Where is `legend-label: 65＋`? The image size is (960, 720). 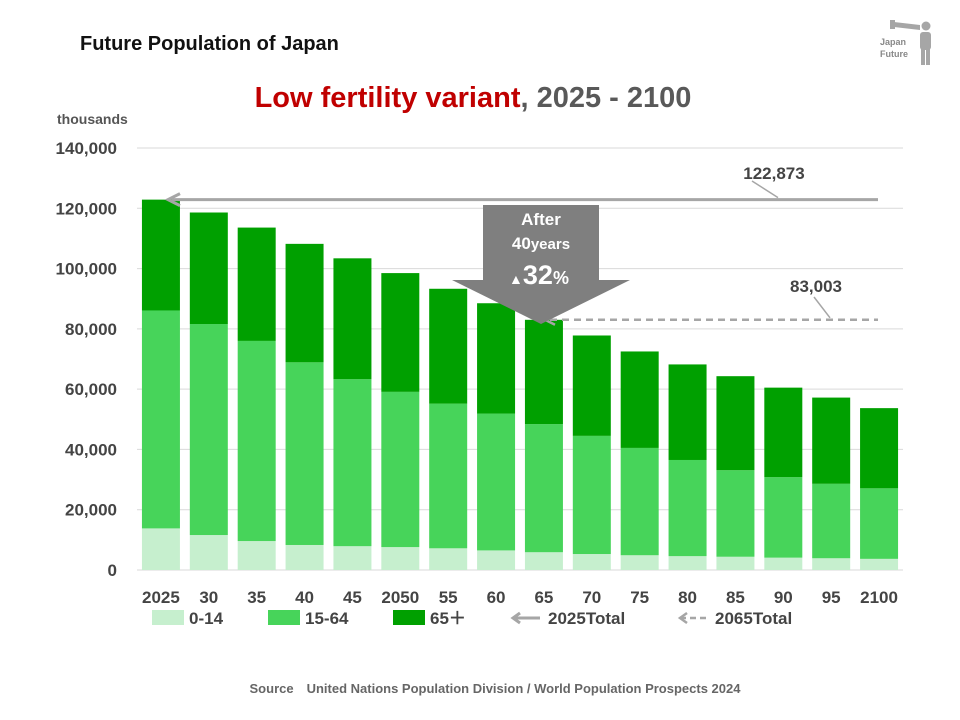 legend-label: 65＋ is located at coordinates (448, 618).